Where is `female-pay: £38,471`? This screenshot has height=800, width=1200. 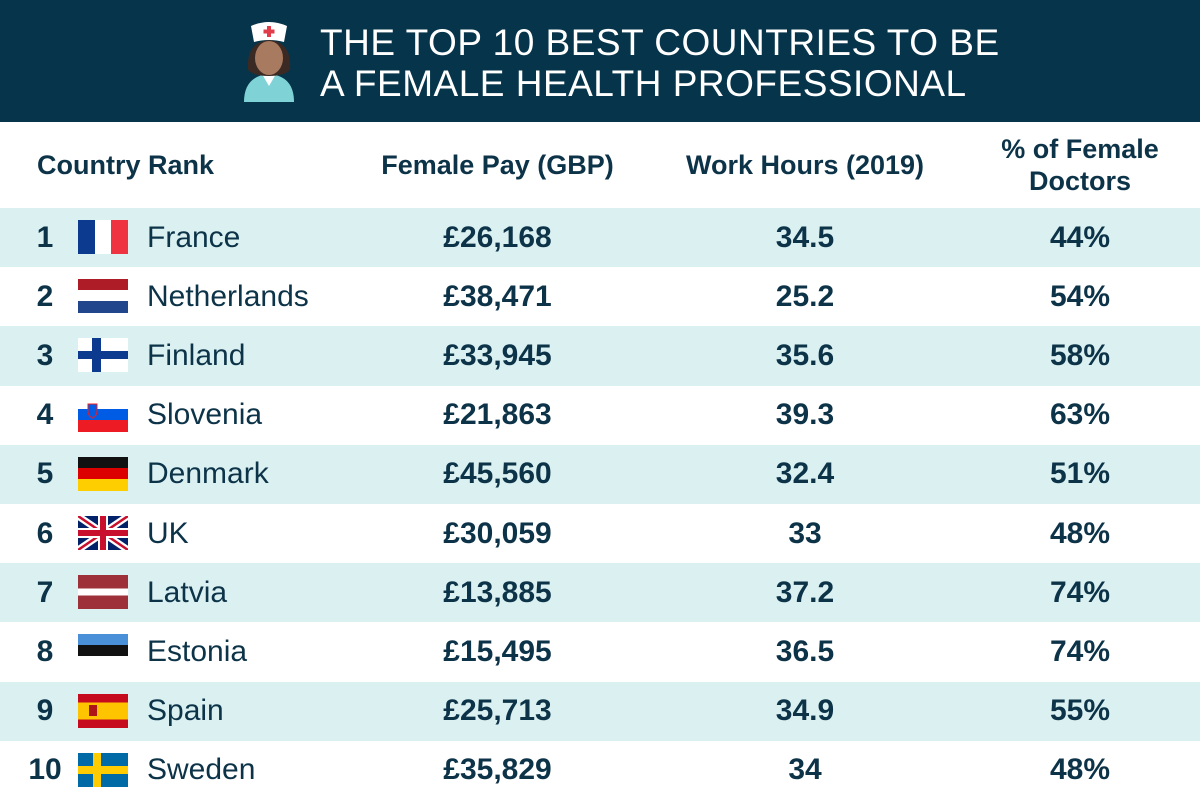
female-pay: £38,471 is located at coordinates (497, 296).